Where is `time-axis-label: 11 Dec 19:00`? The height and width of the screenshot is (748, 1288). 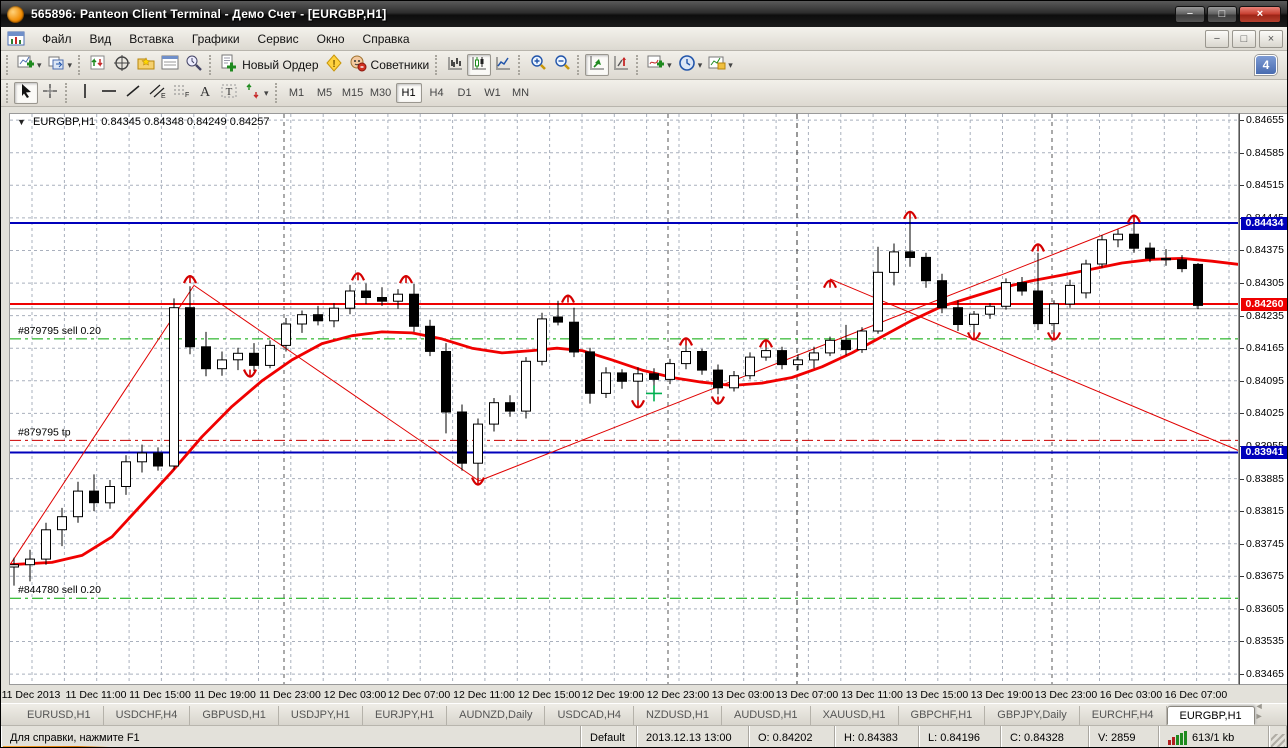
time-axis-label: 11 Dec 19:00 is located at coordinates (225, 695).